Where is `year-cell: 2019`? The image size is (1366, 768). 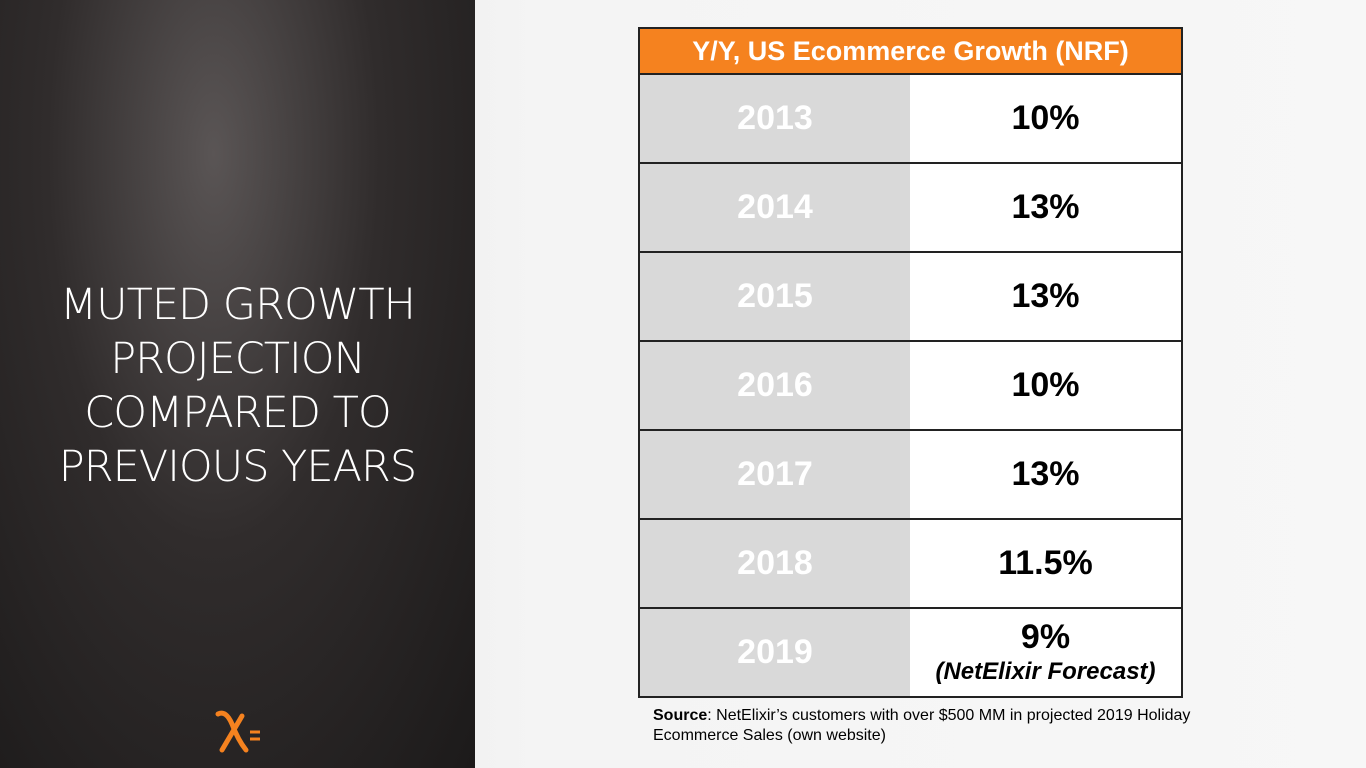
year-cell: 2019 is located at coordinates (774, 652).